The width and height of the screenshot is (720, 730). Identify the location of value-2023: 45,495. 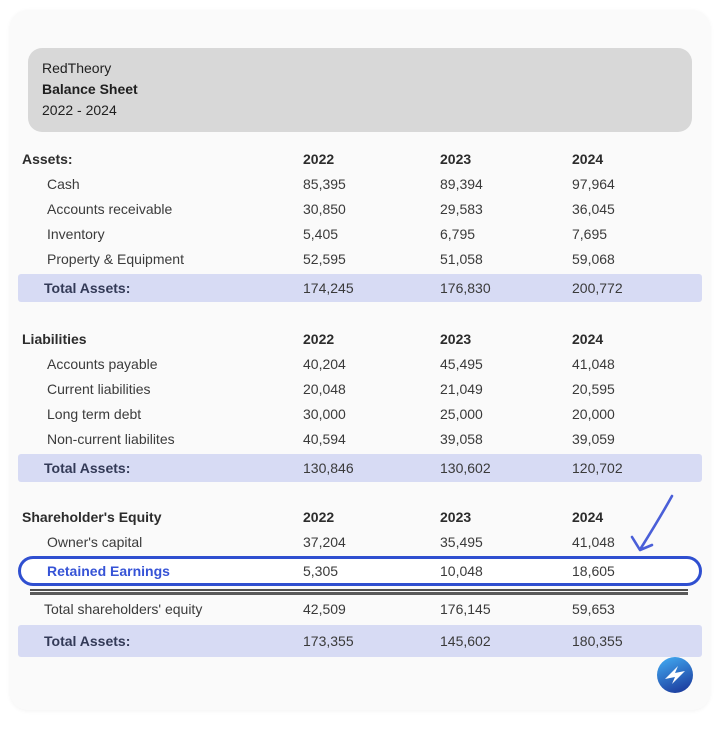
(461, 363).